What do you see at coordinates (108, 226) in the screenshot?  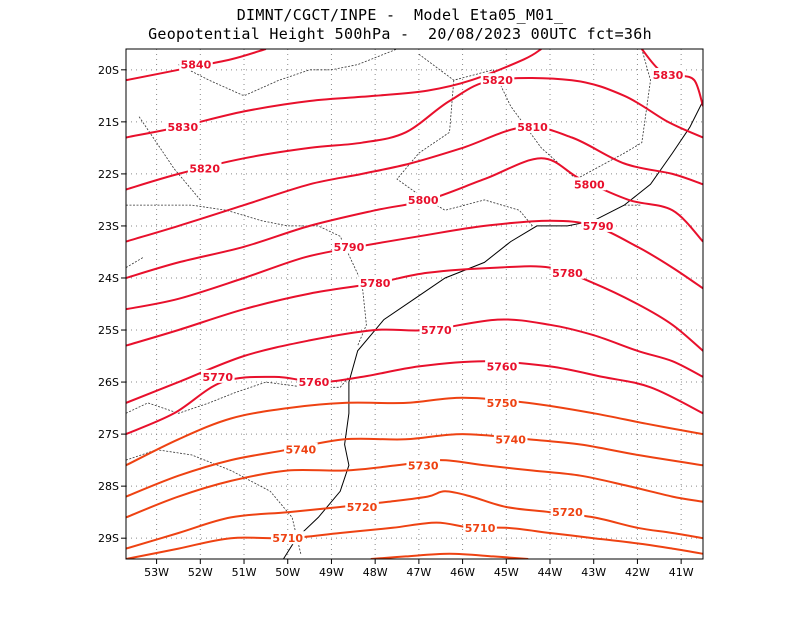 I see `y-tick-label: 23S` at bounding box center [108, 226].